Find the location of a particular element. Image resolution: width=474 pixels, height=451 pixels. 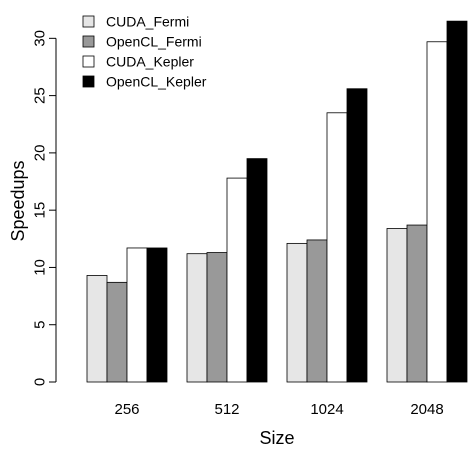

legend-label-cuda-fermi: CUDA_Fermi is located at coordinates (147, 22).